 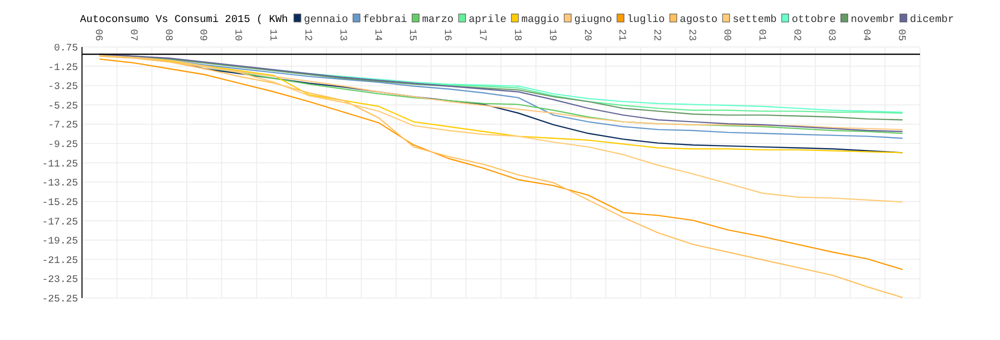 What do you see at coordinates (754, 20) in the screenshot?
I see `legend-label: settemb` at bounding box center [754, 20].